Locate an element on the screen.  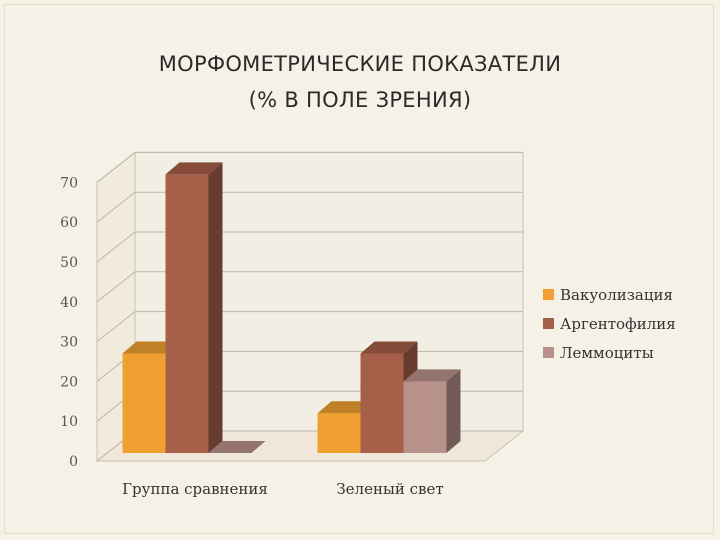
legend-item: Леммоциты is located at coordinates (609, 352).